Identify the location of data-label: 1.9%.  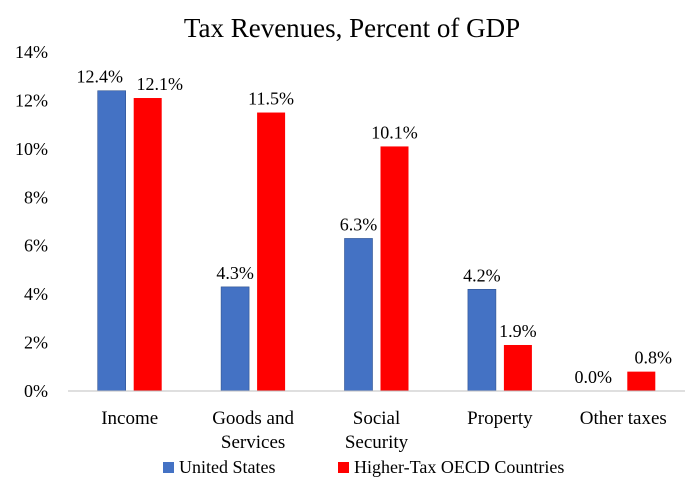
(518, 331).